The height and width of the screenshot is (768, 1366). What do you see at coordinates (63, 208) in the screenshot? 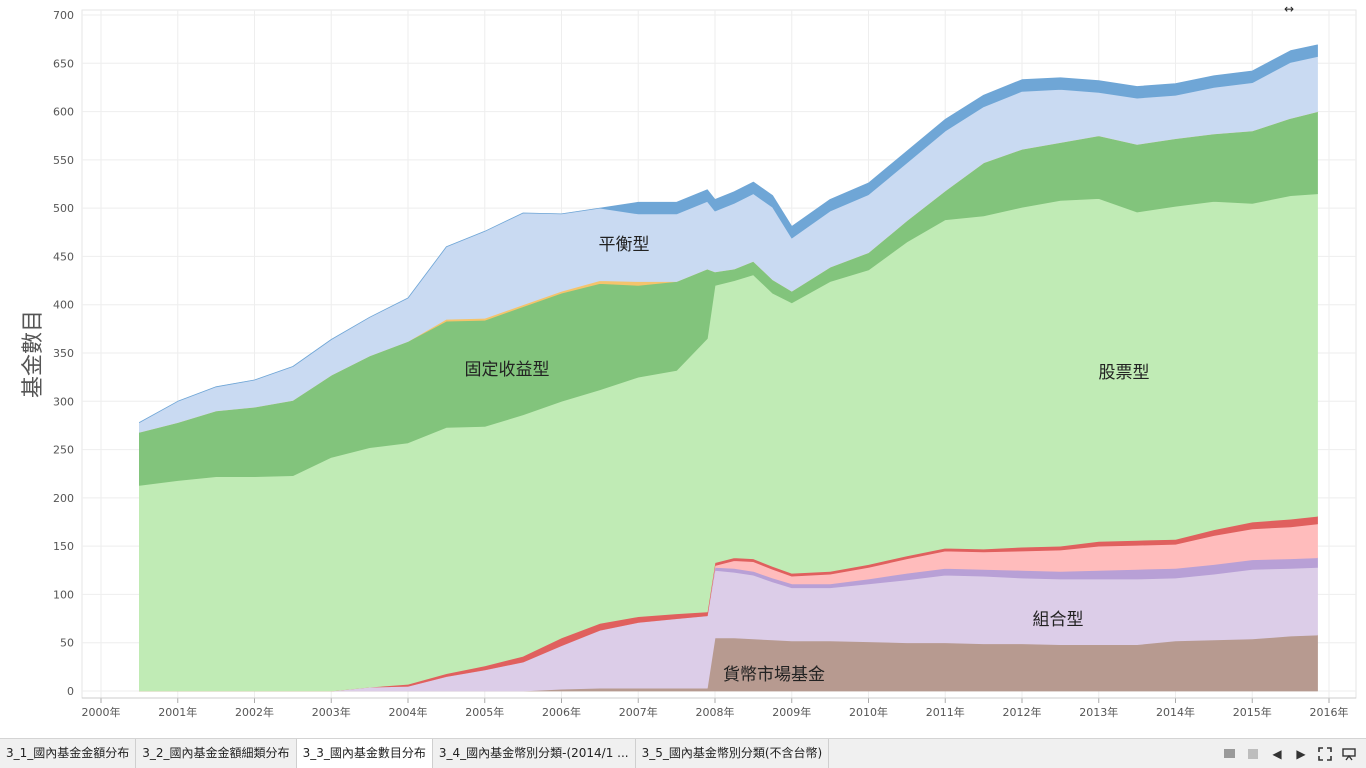
I see `y-tick-label: 500` at bounding box center [63, 208].